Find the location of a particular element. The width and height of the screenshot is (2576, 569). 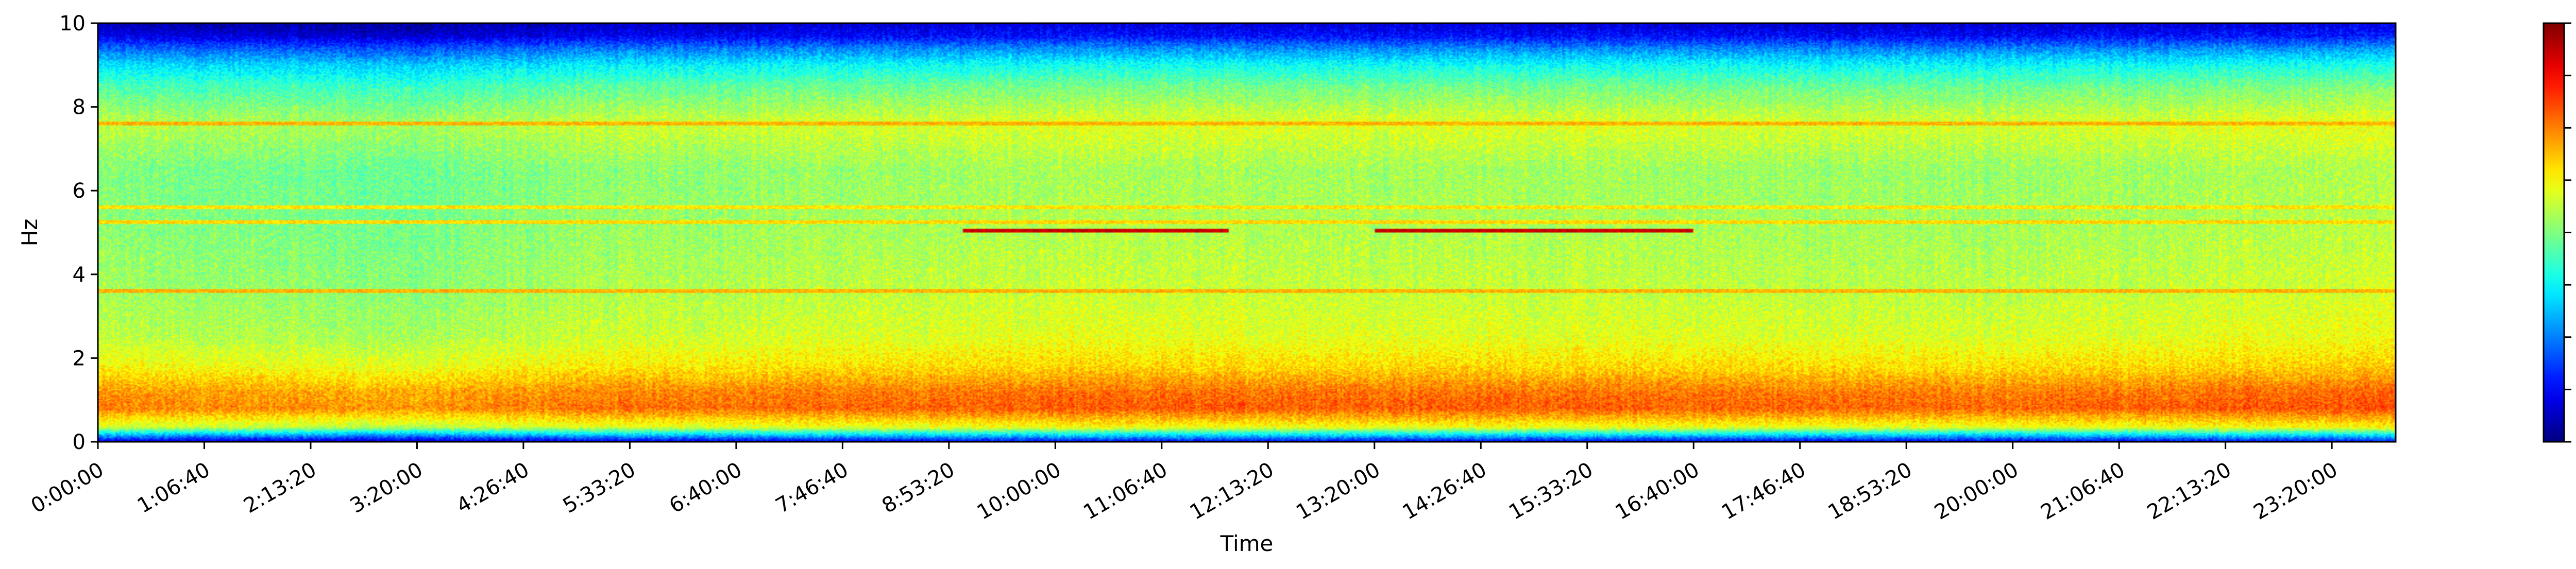

colorbar-gradient is located at coordinates (2554, 232).